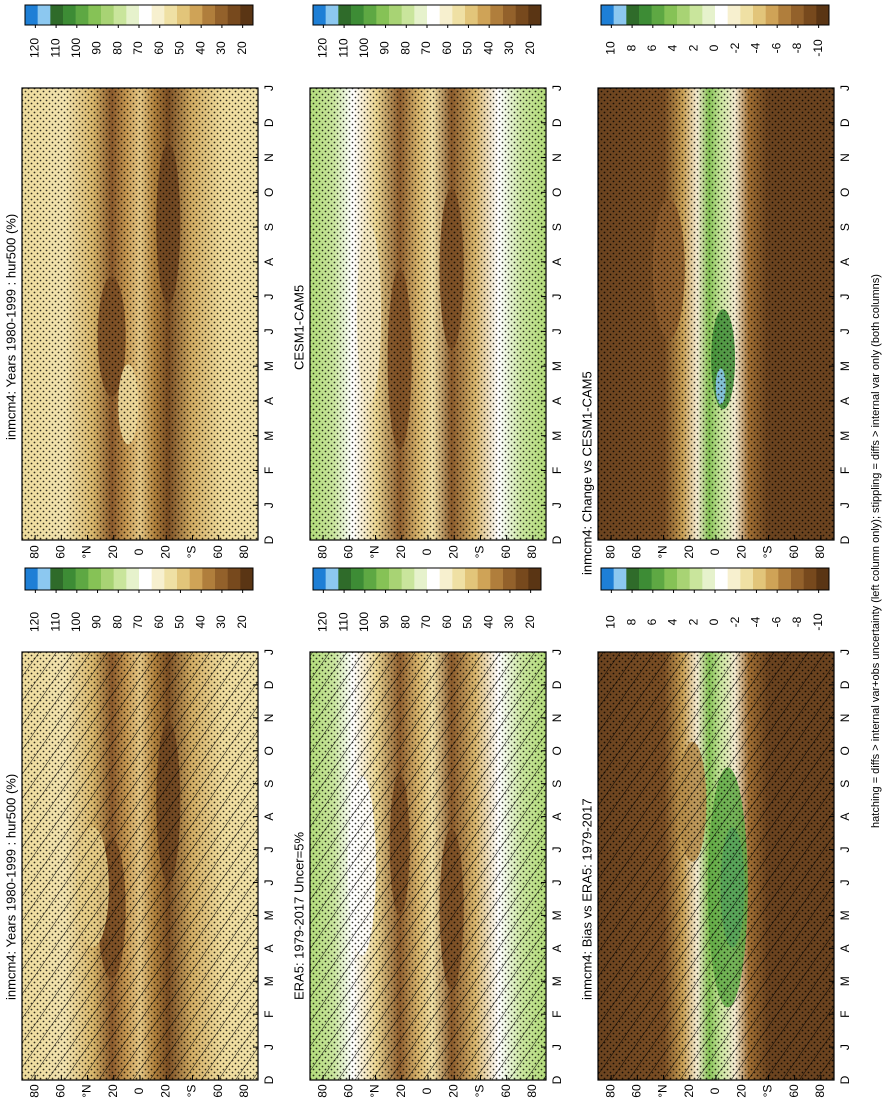  Describe the element at coordinates (10, 327) in the screenshot. I see `panel-title: inmcm4: Years 1980-1999 : hur500 (%)` at that location.